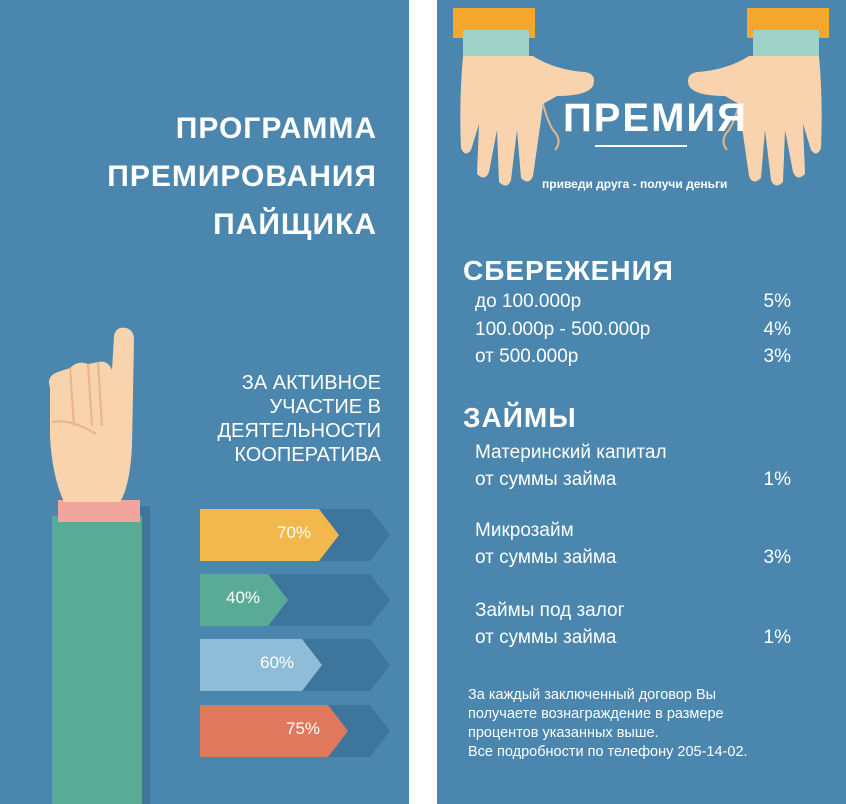 This screenshot has width=846, height=804. What do you see at coordinates (546, 479) in the screenshot?
I see `loan-1-subtitle: от суммы займа` at bounding box center [546, 479].